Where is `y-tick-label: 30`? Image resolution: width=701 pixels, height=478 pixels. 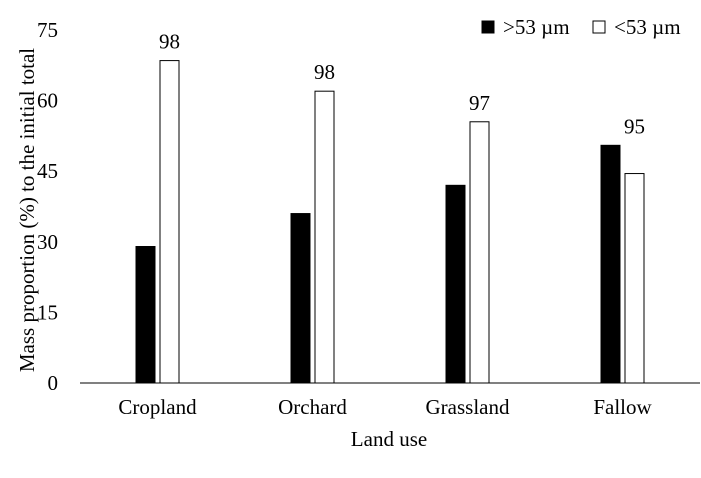 y-tick-label: 30 is located at coordinates (47, 242).